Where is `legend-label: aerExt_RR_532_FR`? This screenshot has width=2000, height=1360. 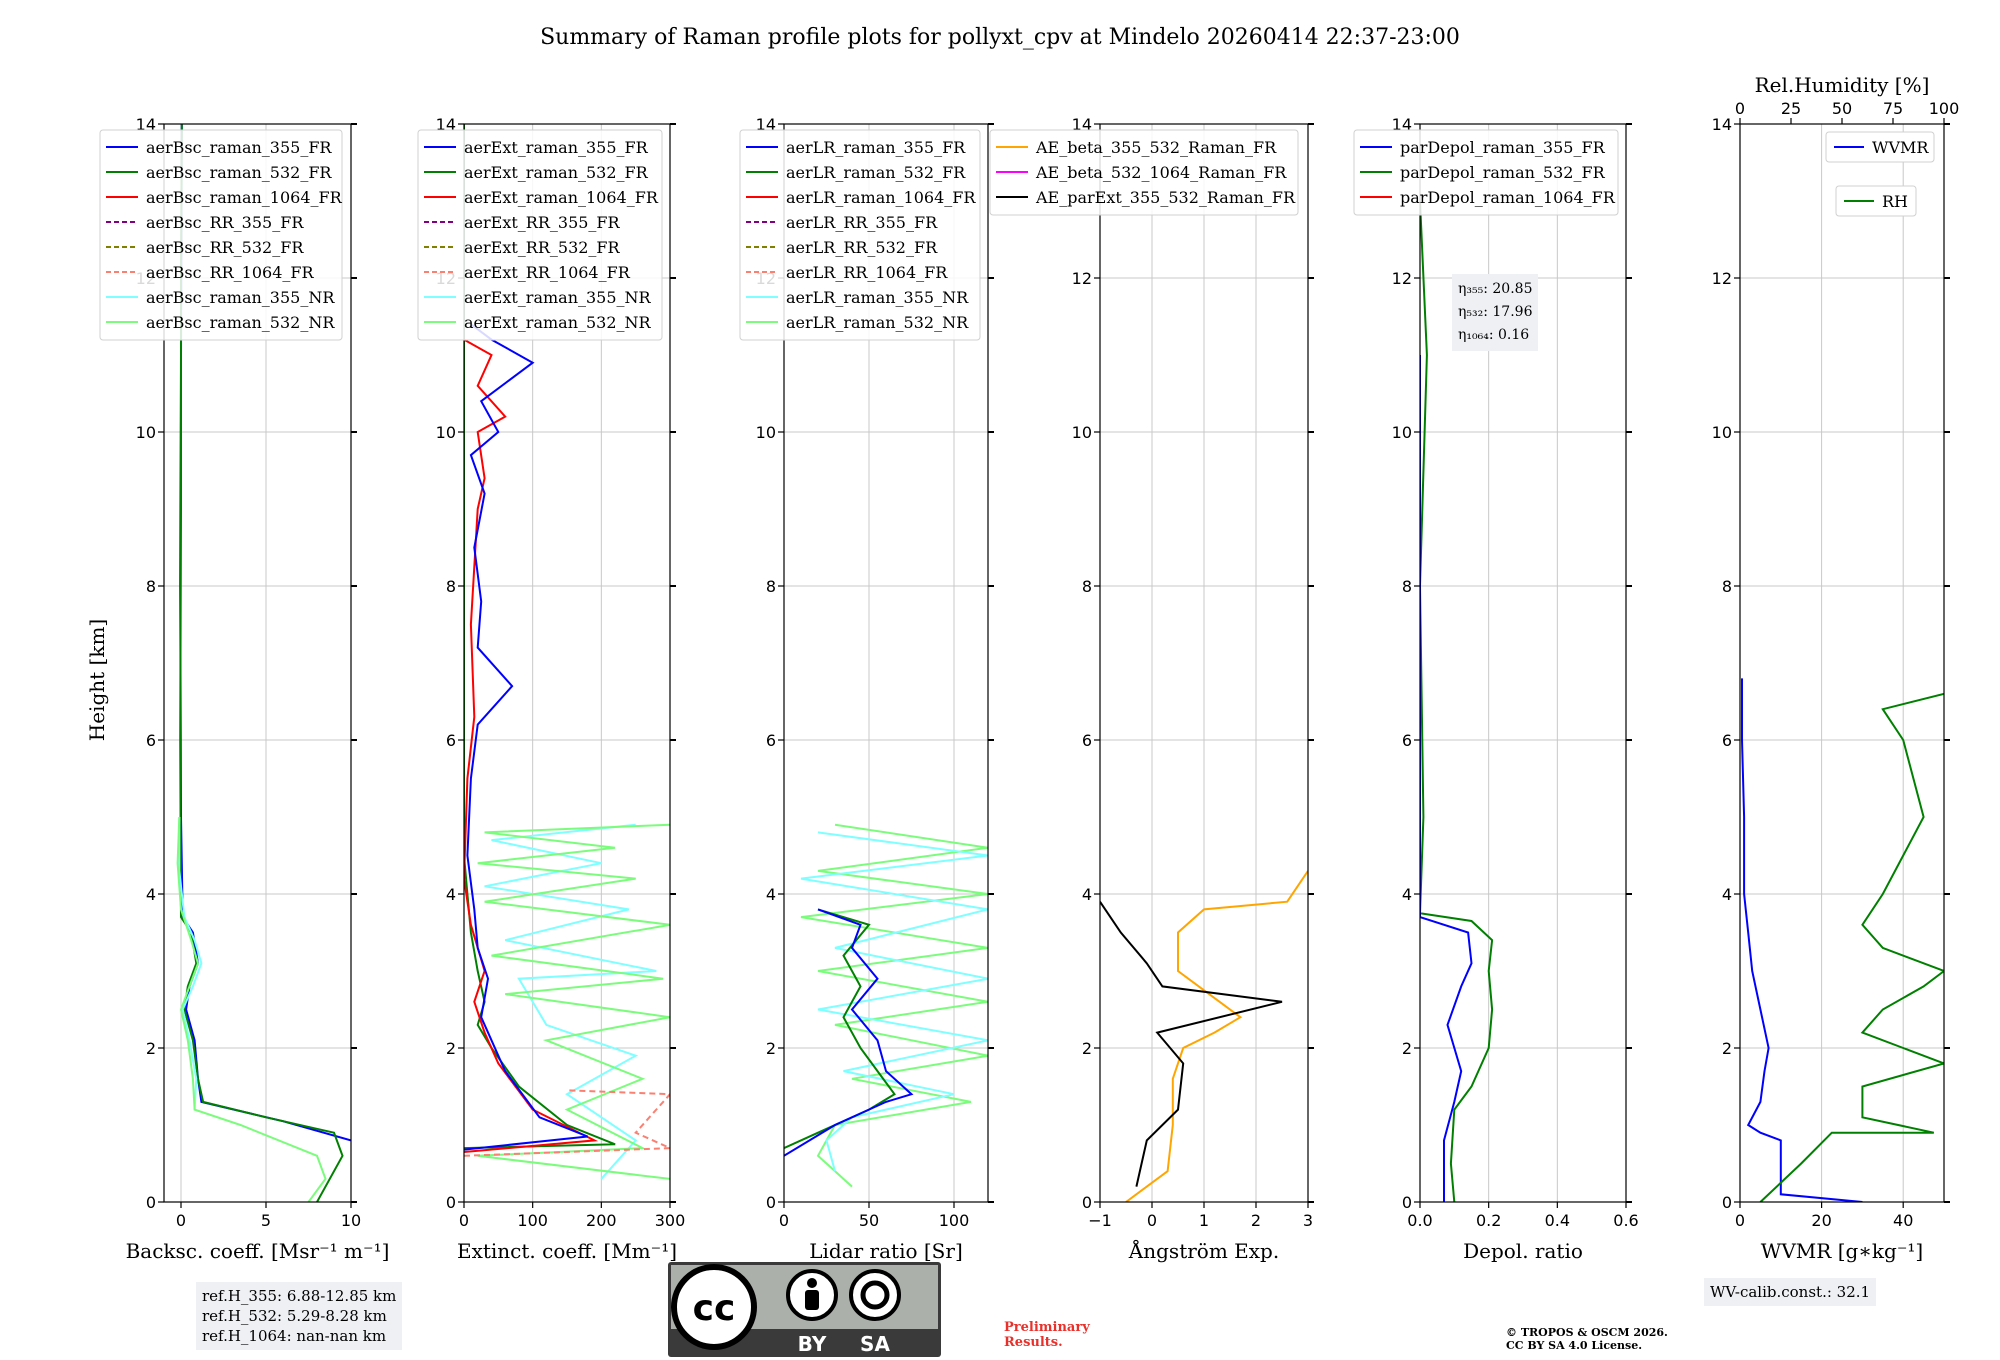 legend-label: aerExt_RR_532_FR is located at coordinates (542, 247).